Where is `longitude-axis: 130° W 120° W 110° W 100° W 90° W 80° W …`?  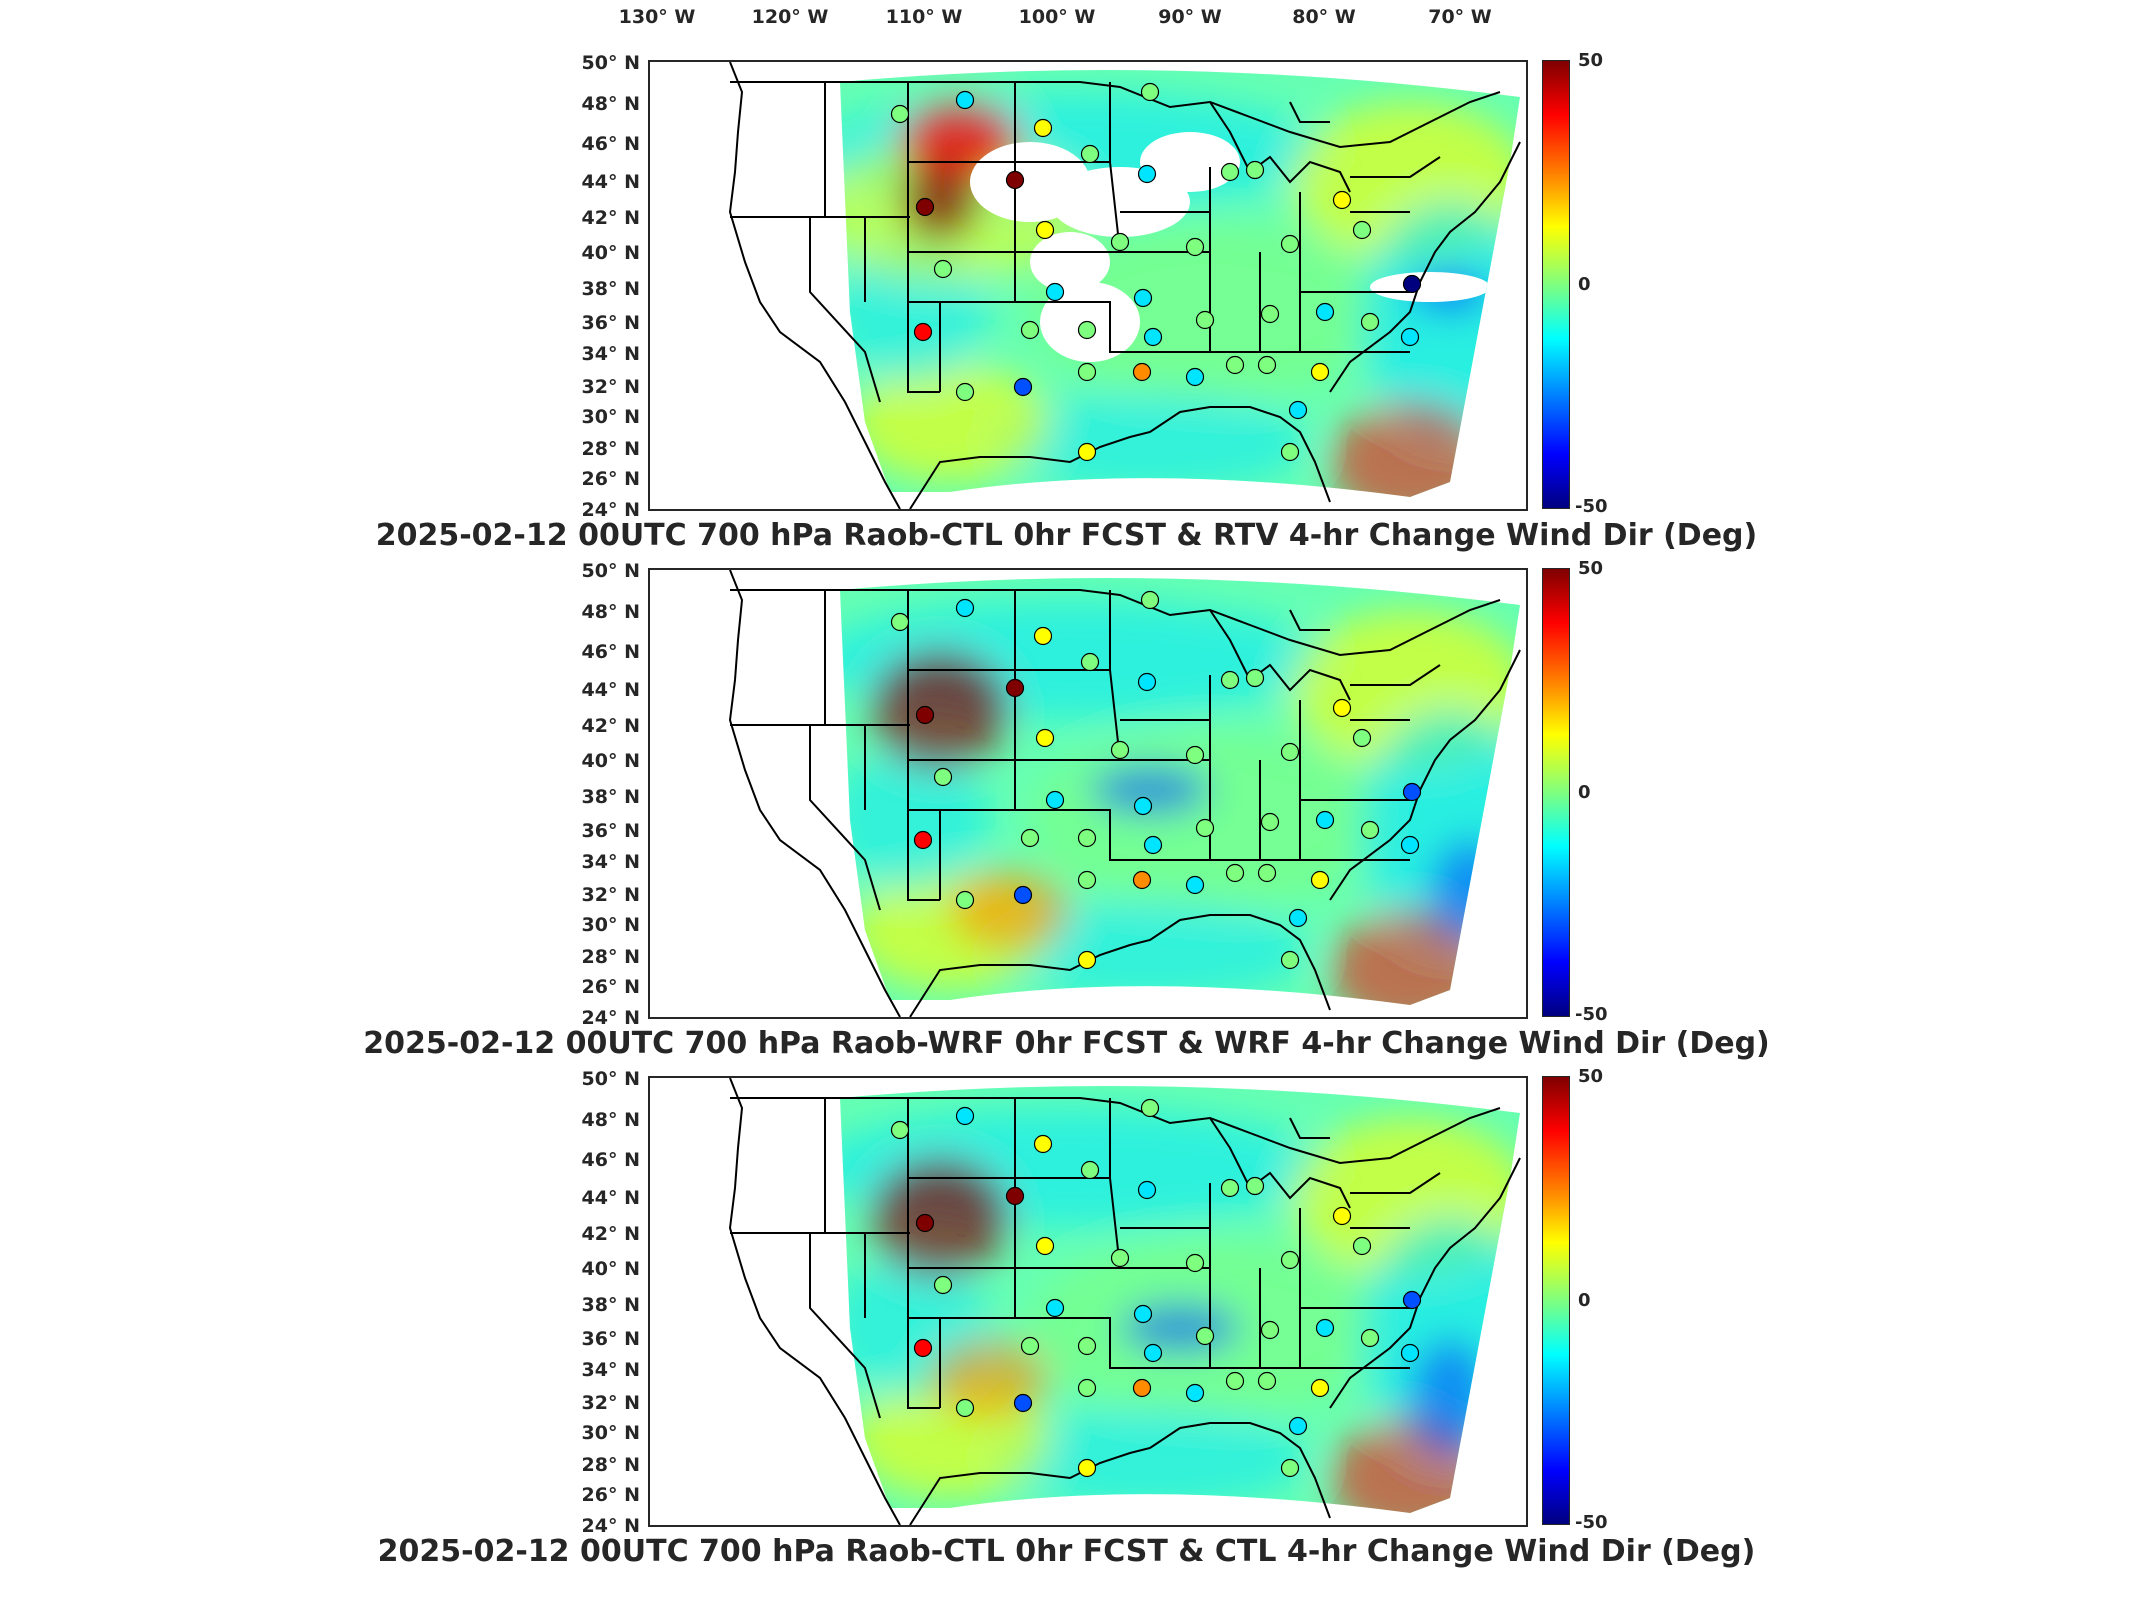
longitude-axis: 130° W 120° W 110° W 100° W 90° W 80° W … is located at coordinates (1066, 20).